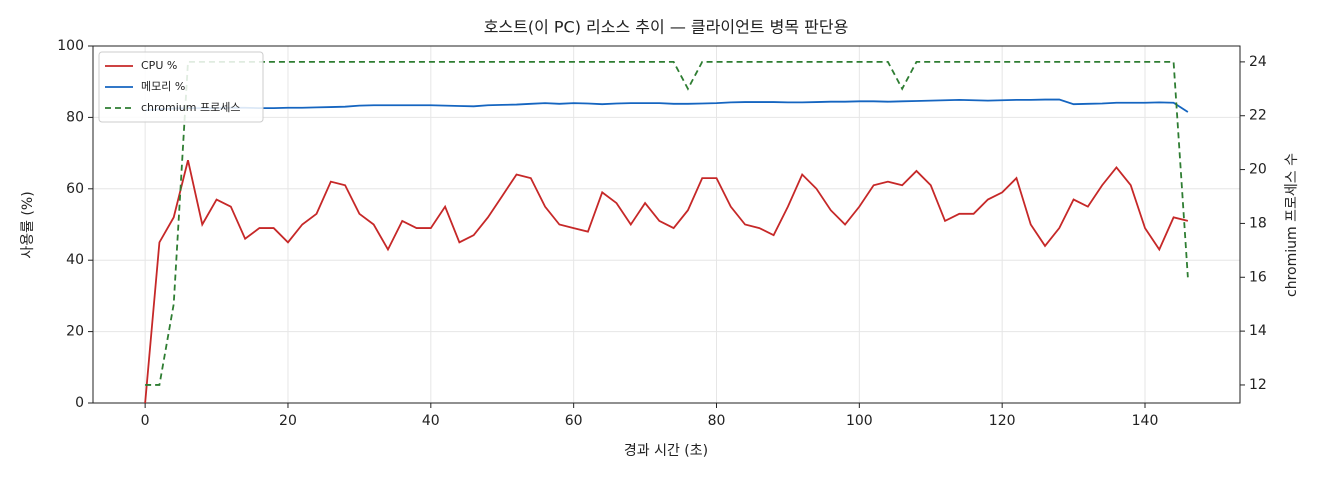 Image resolution: width=1320 pixels, height=484 pixels. I want to click on x-tick-label: 60, so click(574, 421).